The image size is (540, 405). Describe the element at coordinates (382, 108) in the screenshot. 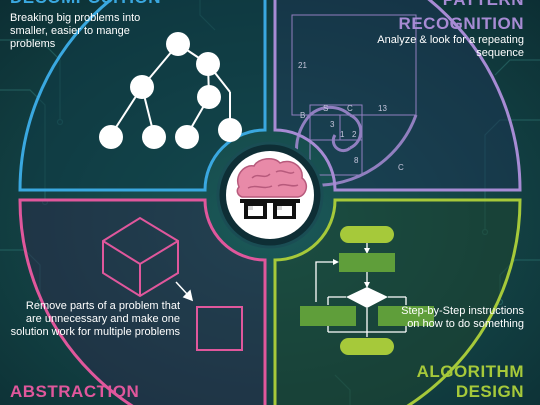

I see `spiral-label: 13` at that location.